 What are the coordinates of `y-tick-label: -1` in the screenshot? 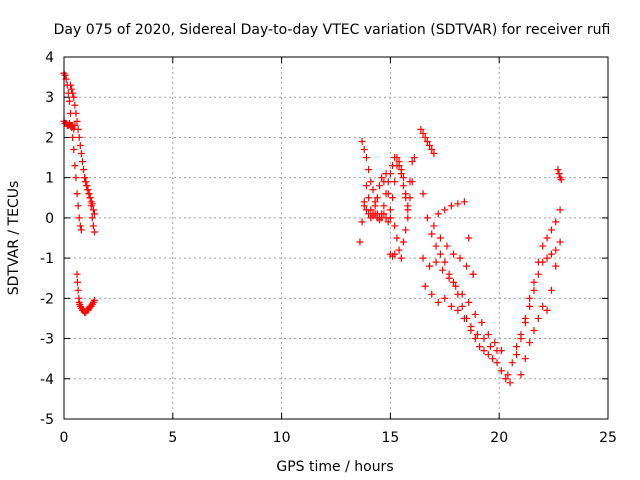 It's located at (47, 259).